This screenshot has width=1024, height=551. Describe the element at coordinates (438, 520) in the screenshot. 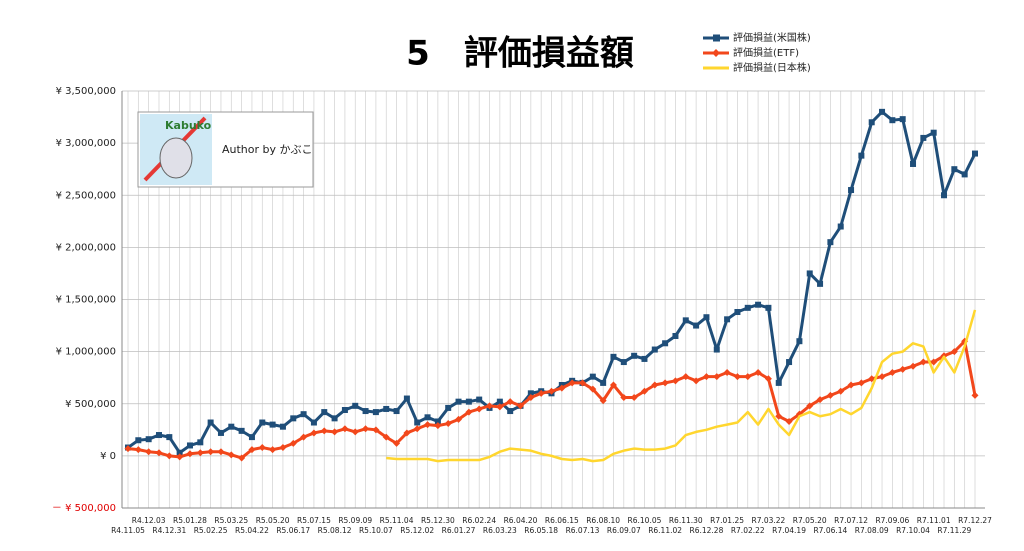

I see `x-tick-label: R5.12.30` at that location.